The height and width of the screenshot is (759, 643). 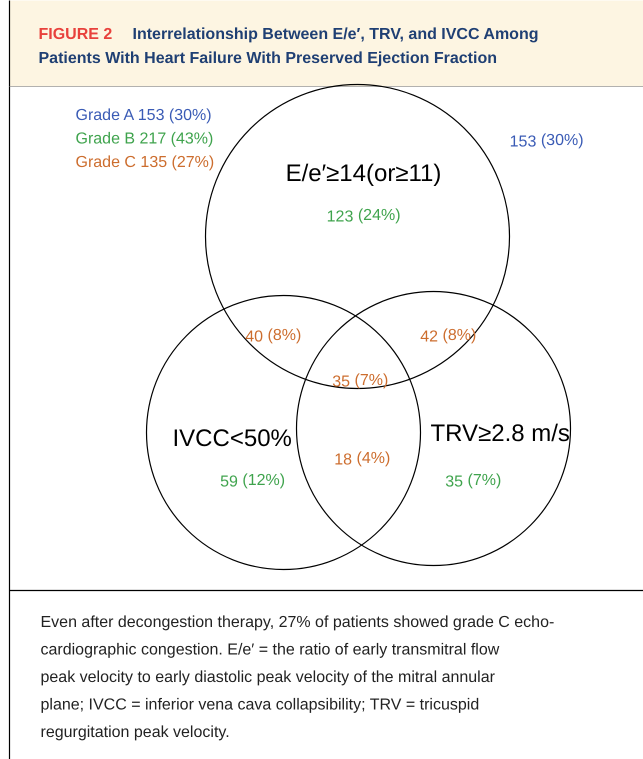 What do you see at coordinates (562, 140) in the screenshot?
I see `category-label: (30%)` at bounding box center [562, 140].